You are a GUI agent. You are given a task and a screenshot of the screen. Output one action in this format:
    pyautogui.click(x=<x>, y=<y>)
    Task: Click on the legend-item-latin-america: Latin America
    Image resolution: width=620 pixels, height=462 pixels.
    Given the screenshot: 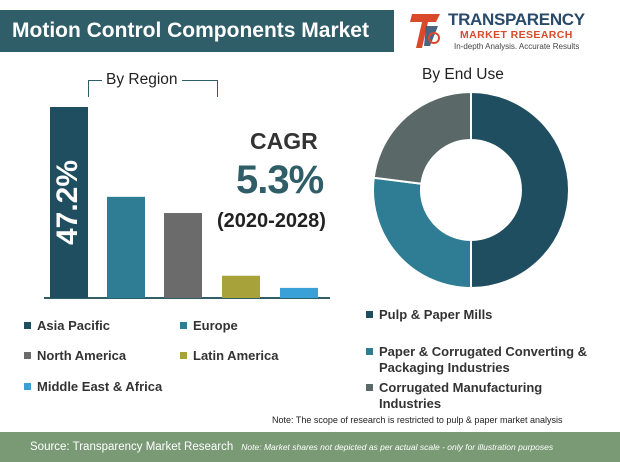 What is the action you would take?
    pyautogui.click(x=229, y=355)
    